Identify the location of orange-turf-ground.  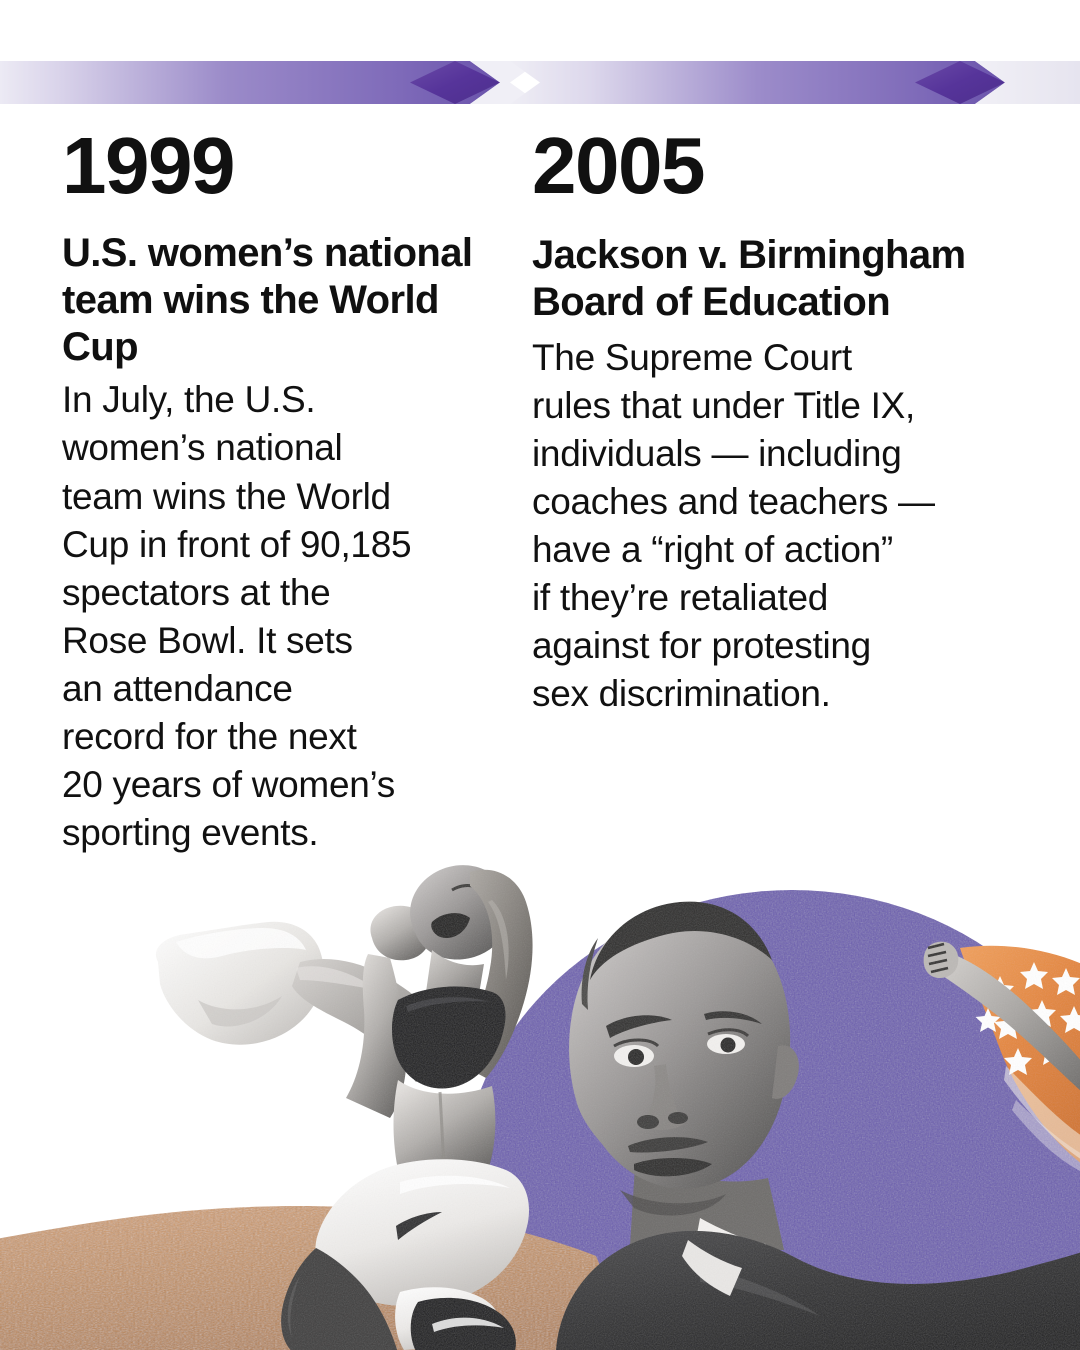
(318, 1278).